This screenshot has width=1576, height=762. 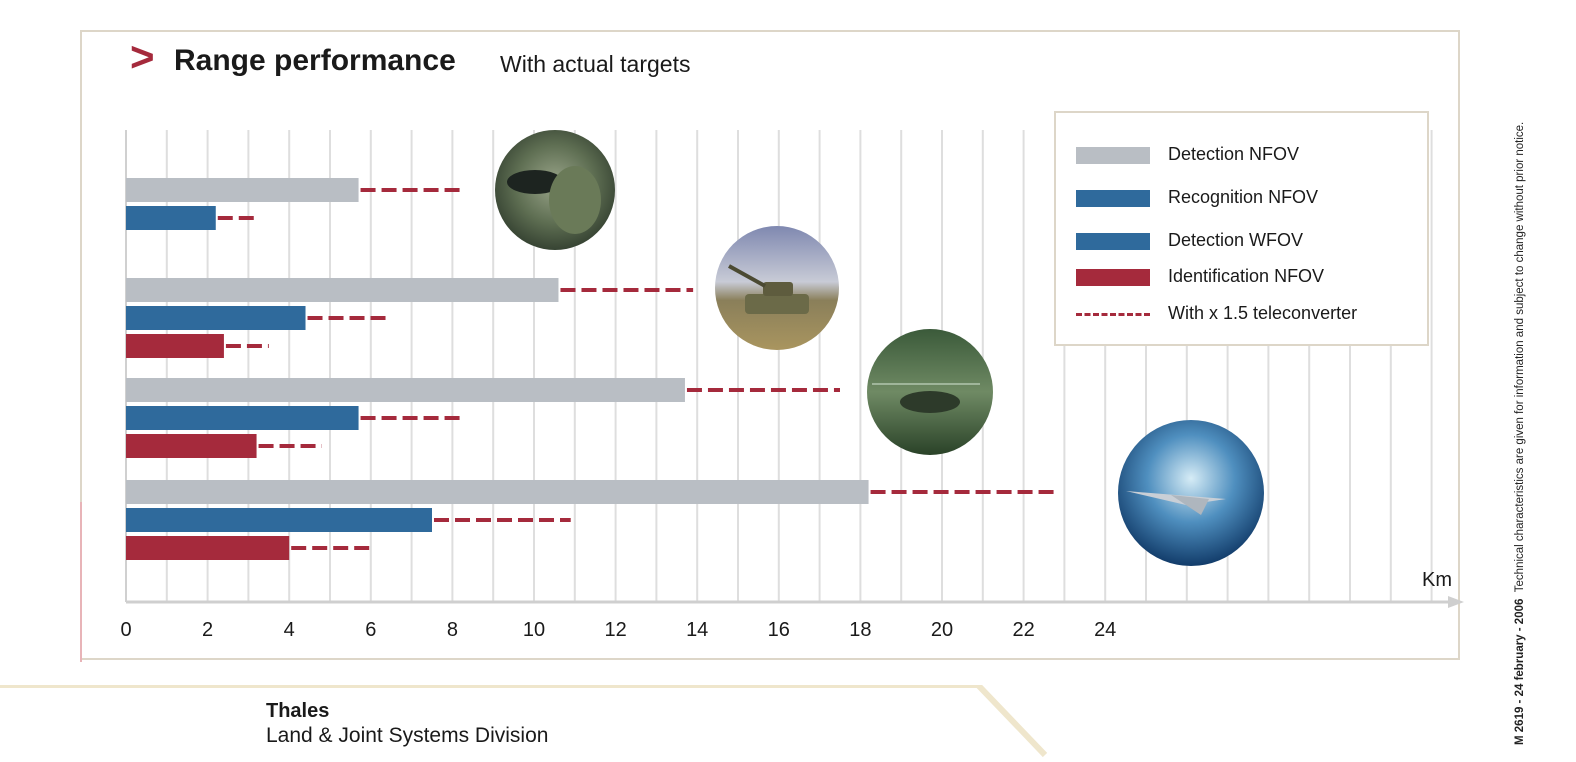 What do you see at coordinates (452, 630) in the screenshot?
I see `x-tick-label: 8` at bounding box center [452, 630].